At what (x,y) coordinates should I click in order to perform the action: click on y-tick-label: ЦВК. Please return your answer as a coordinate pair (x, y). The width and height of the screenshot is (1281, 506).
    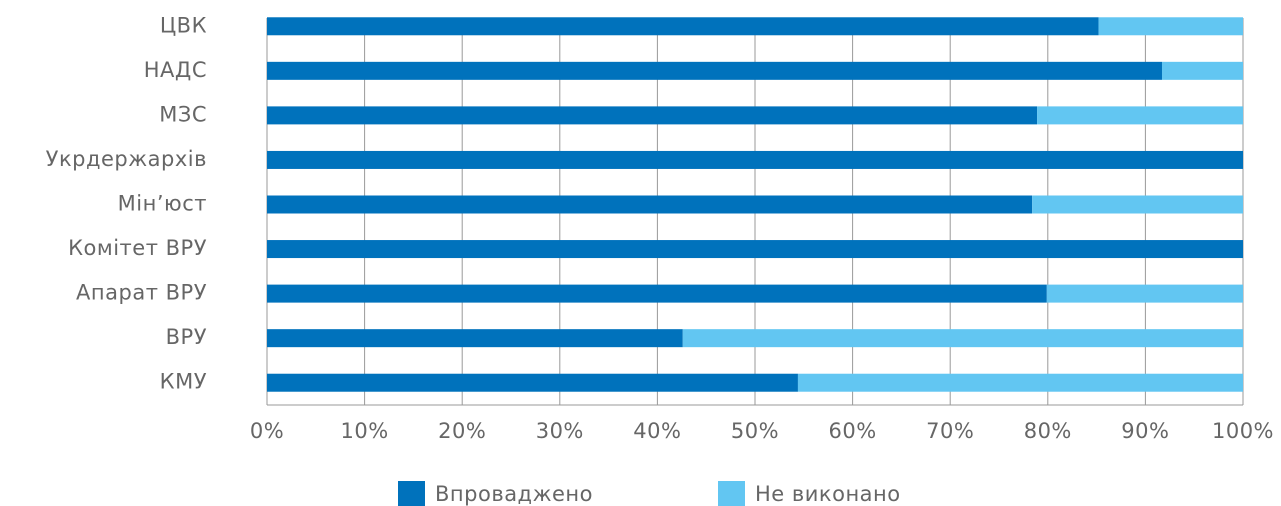
    Looking at the image, I should click on (183, 25).